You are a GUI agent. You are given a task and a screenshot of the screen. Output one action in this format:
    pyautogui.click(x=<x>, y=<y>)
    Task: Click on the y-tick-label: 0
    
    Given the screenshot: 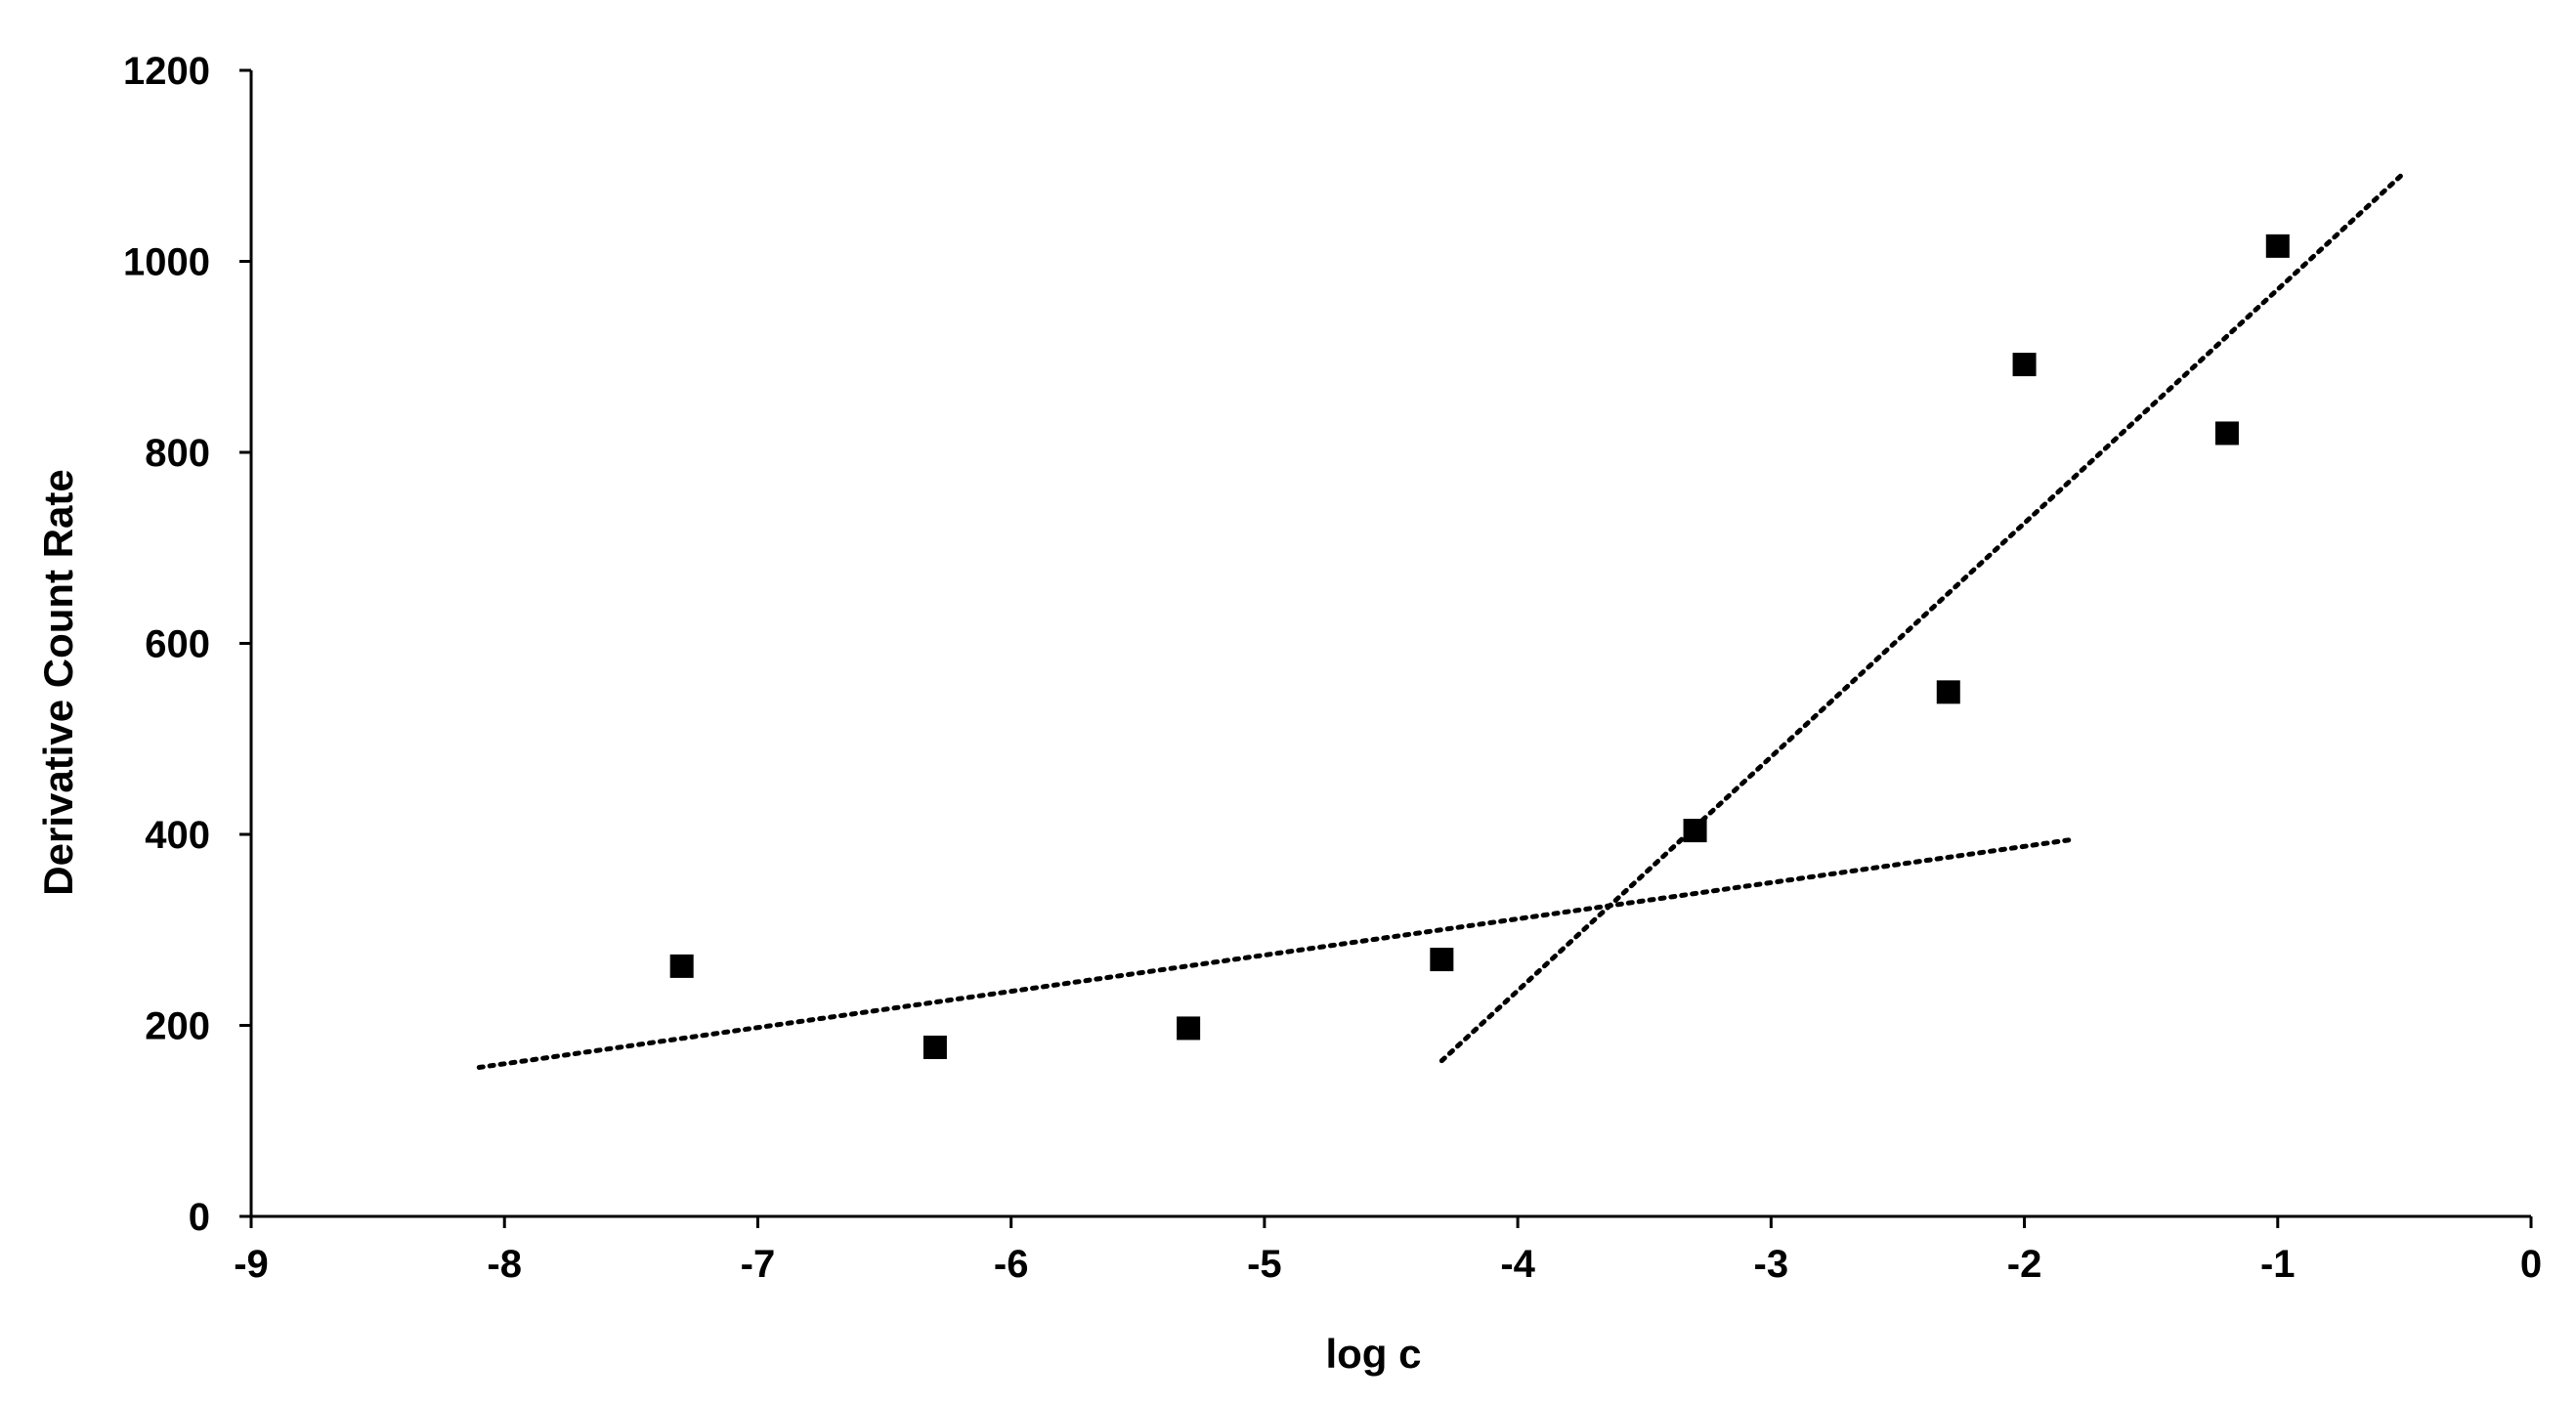 What is the action you would take?
    pyautogui.click(x=200, y=1217)
    